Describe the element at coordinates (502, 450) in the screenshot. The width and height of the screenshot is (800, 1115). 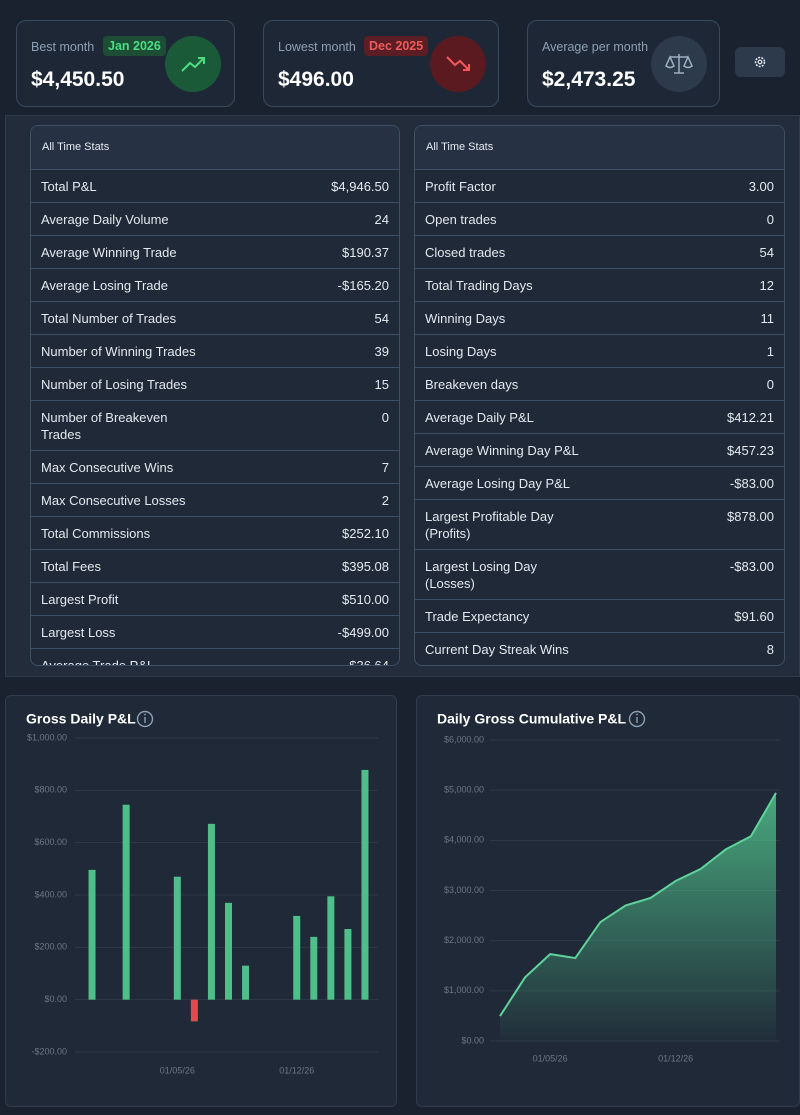
I see `row-label: Average Winning Day P&L` at that location.